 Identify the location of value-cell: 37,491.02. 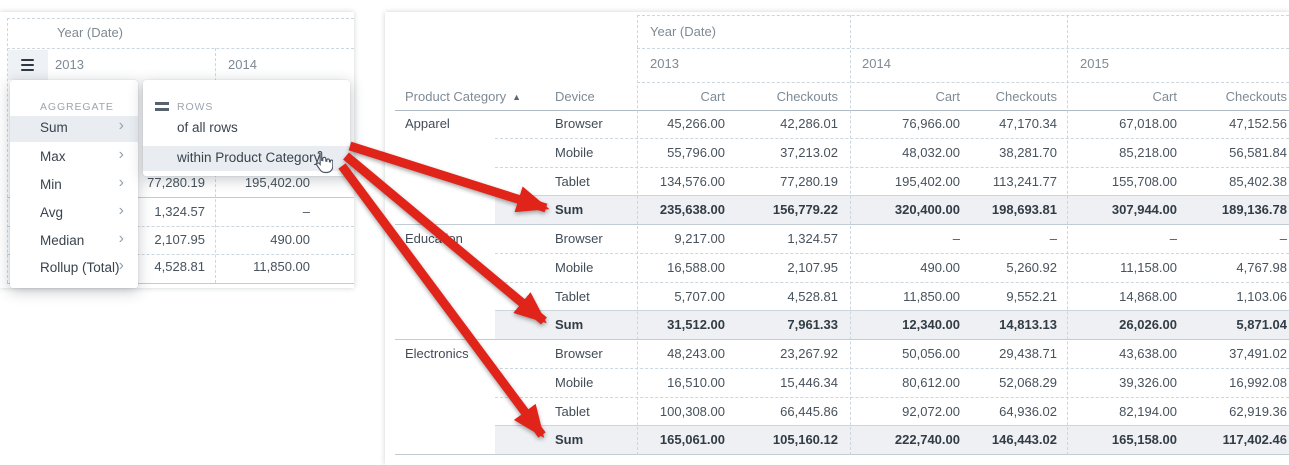
(1258, 353).